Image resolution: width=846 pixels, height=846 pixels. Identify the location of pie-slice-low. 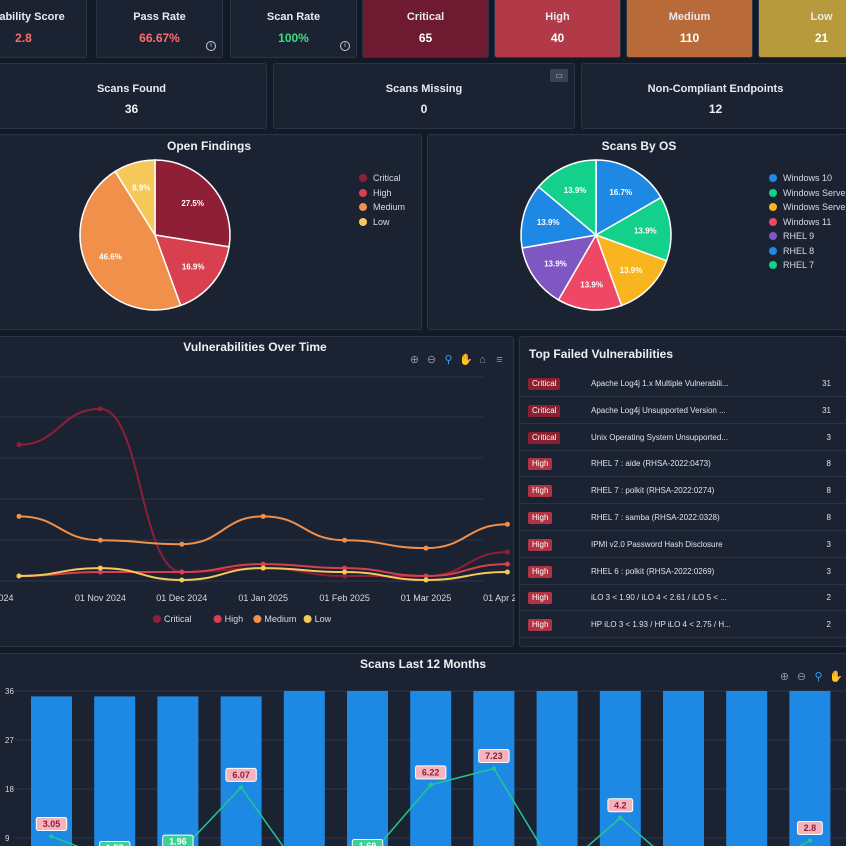
(135, 198).